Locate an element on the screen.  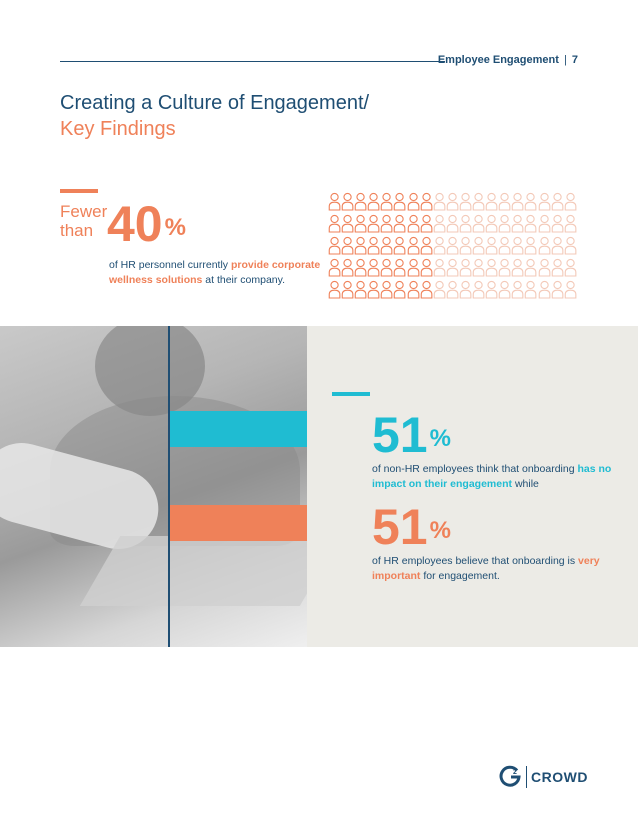
stat-non-hr-desc-highlight: has no impact on their engagement is located at coordinates (492, 476).